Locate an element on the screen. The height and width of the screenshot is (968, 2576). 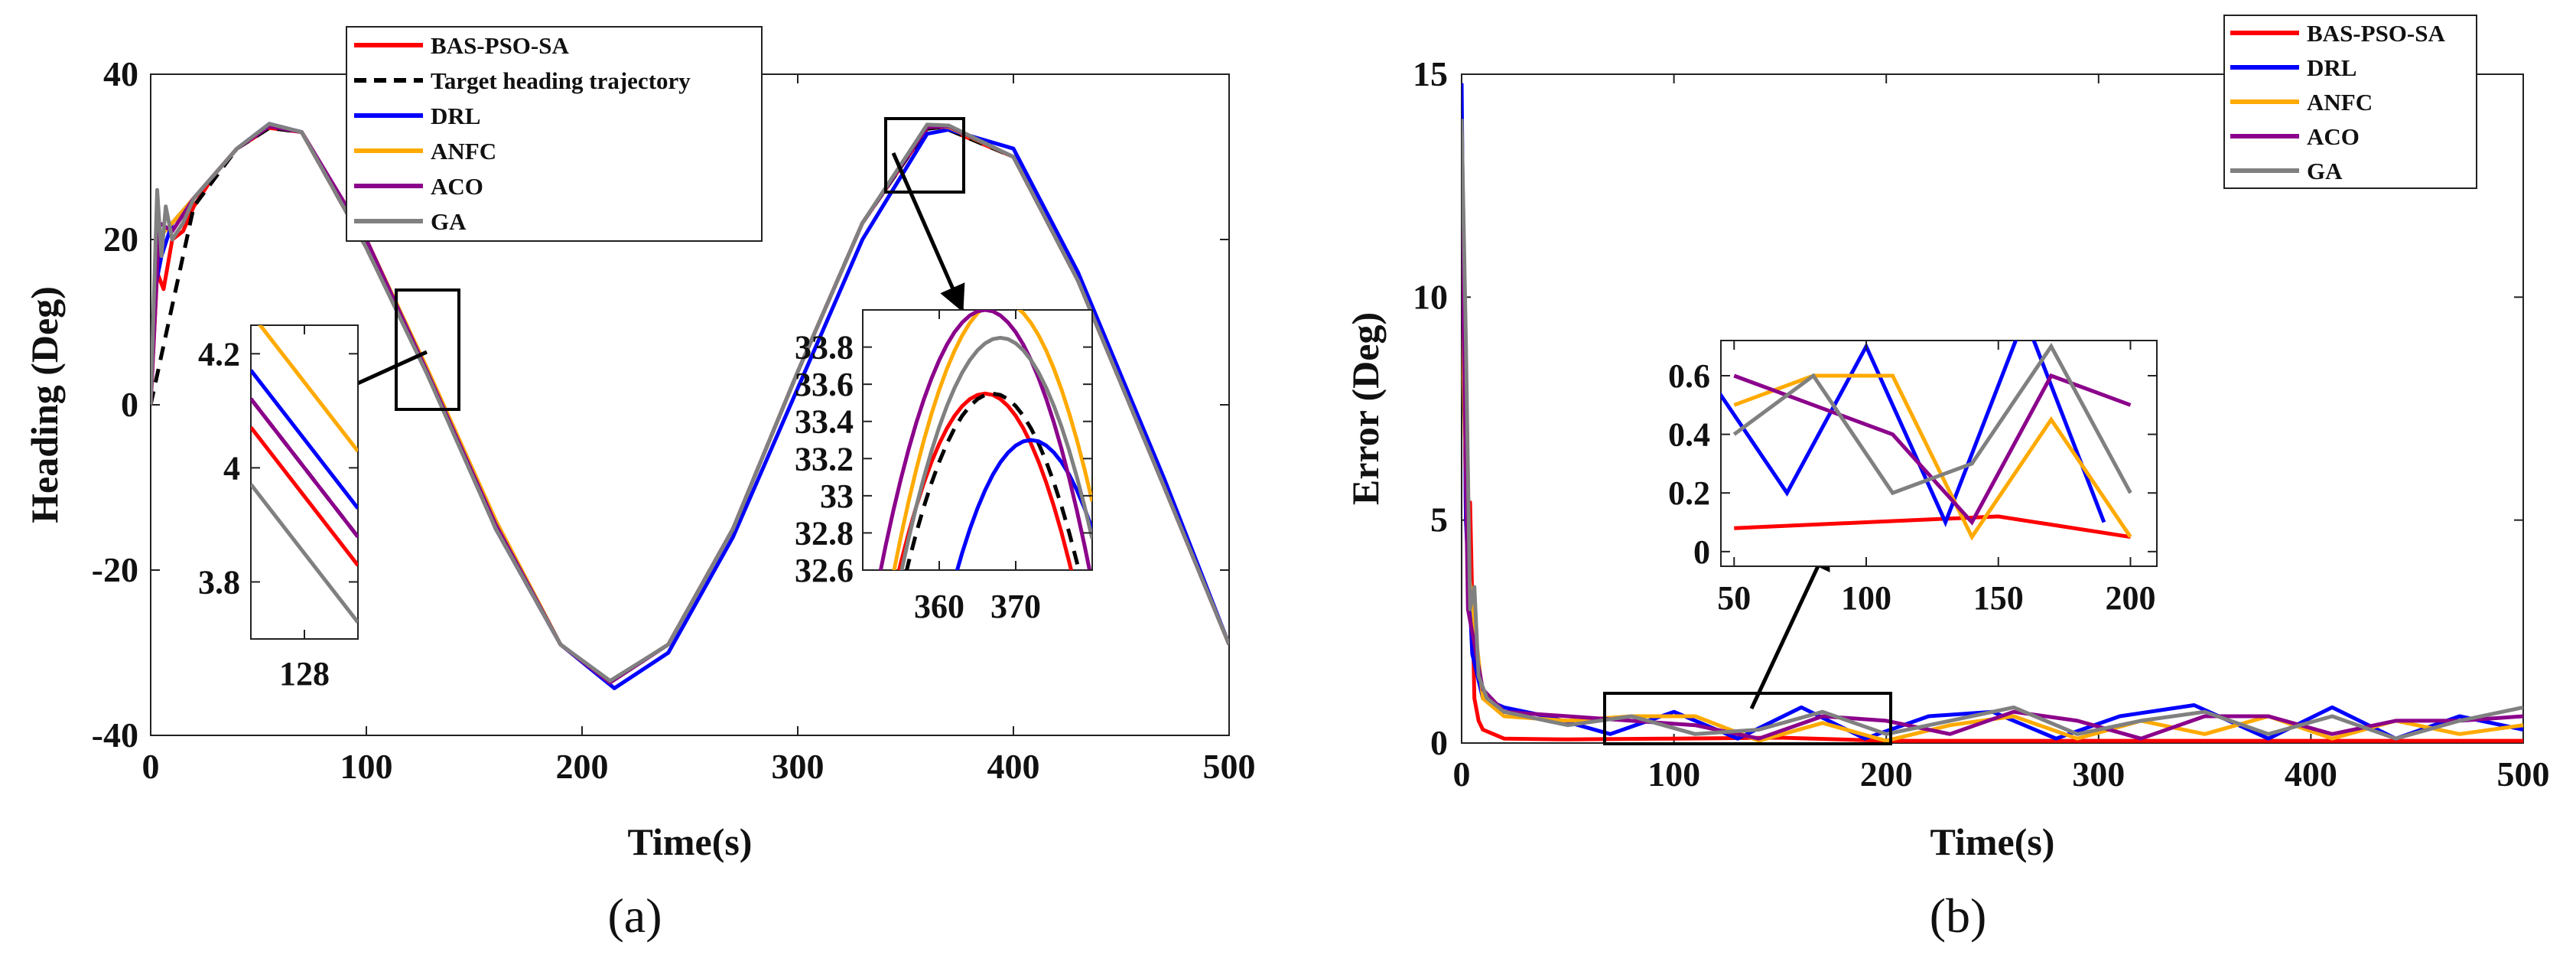
y-tick-label: 32.8 is located at coordinates (825, 533).